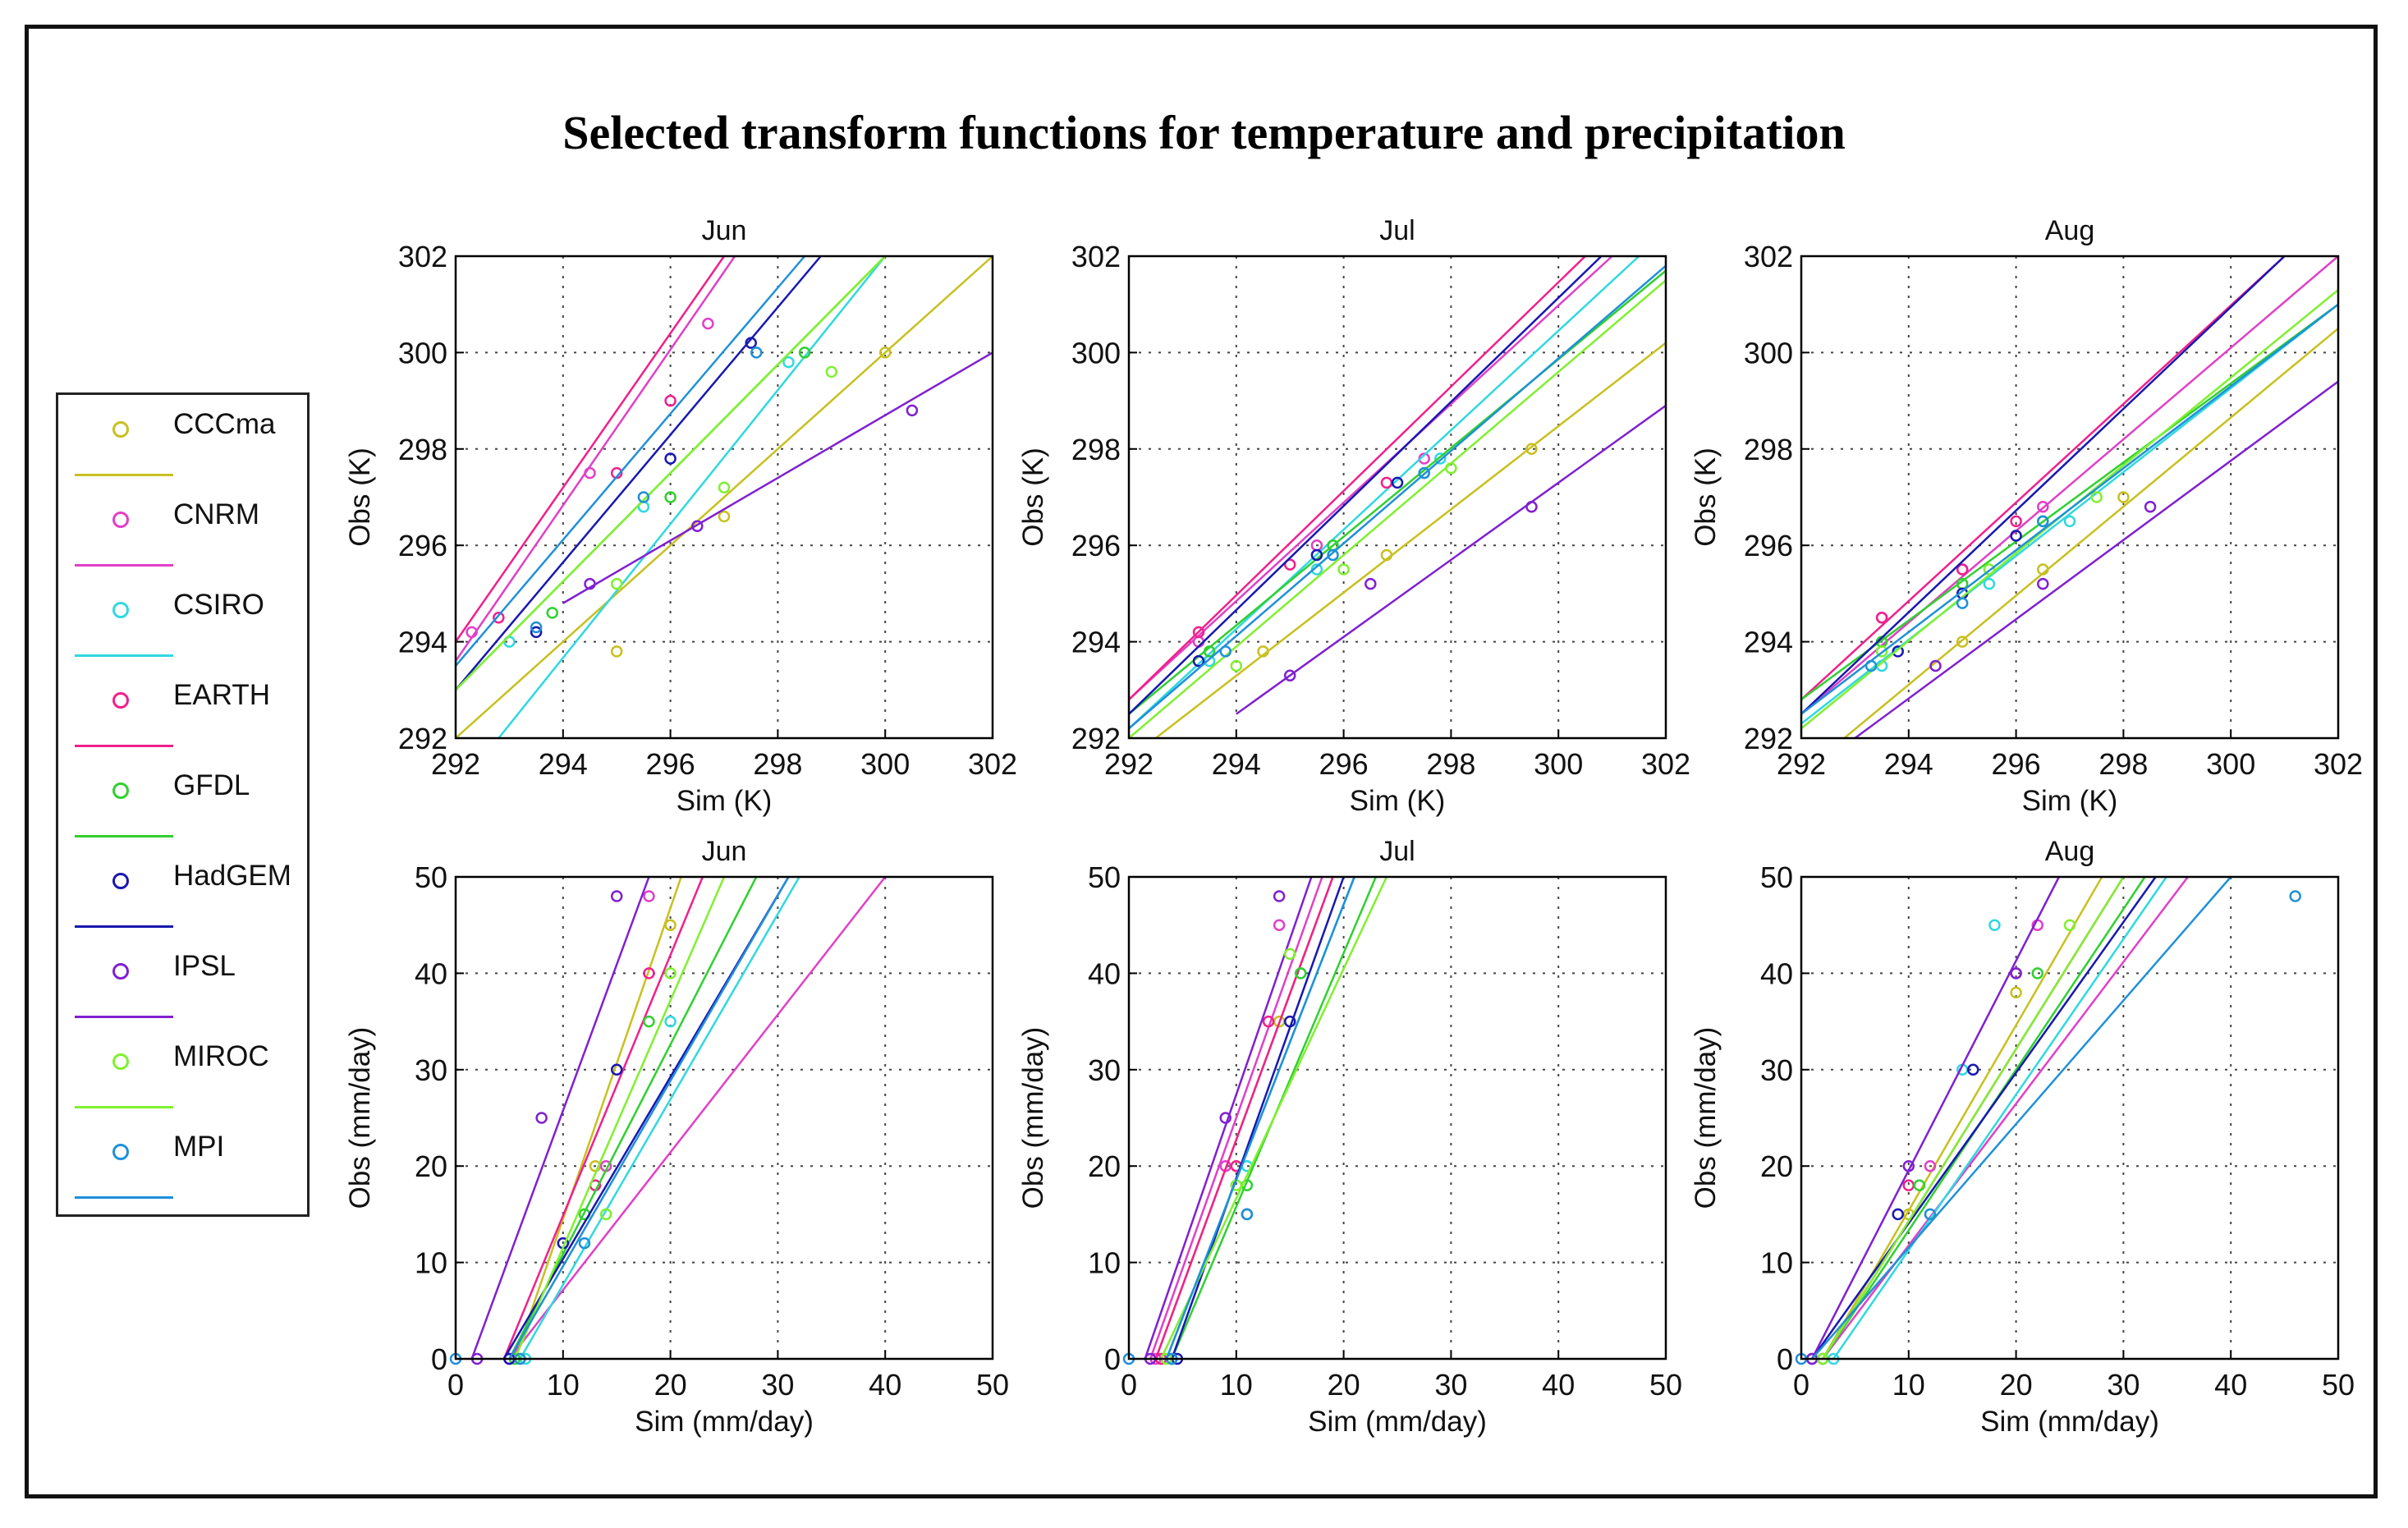 Image resolution: width=2408 pixels, height=1528 pixels. What do you see at coordinates (1450, 764) in the screenshot?
I see `x-tick-label: 298` at bounding box center [1450, 764].